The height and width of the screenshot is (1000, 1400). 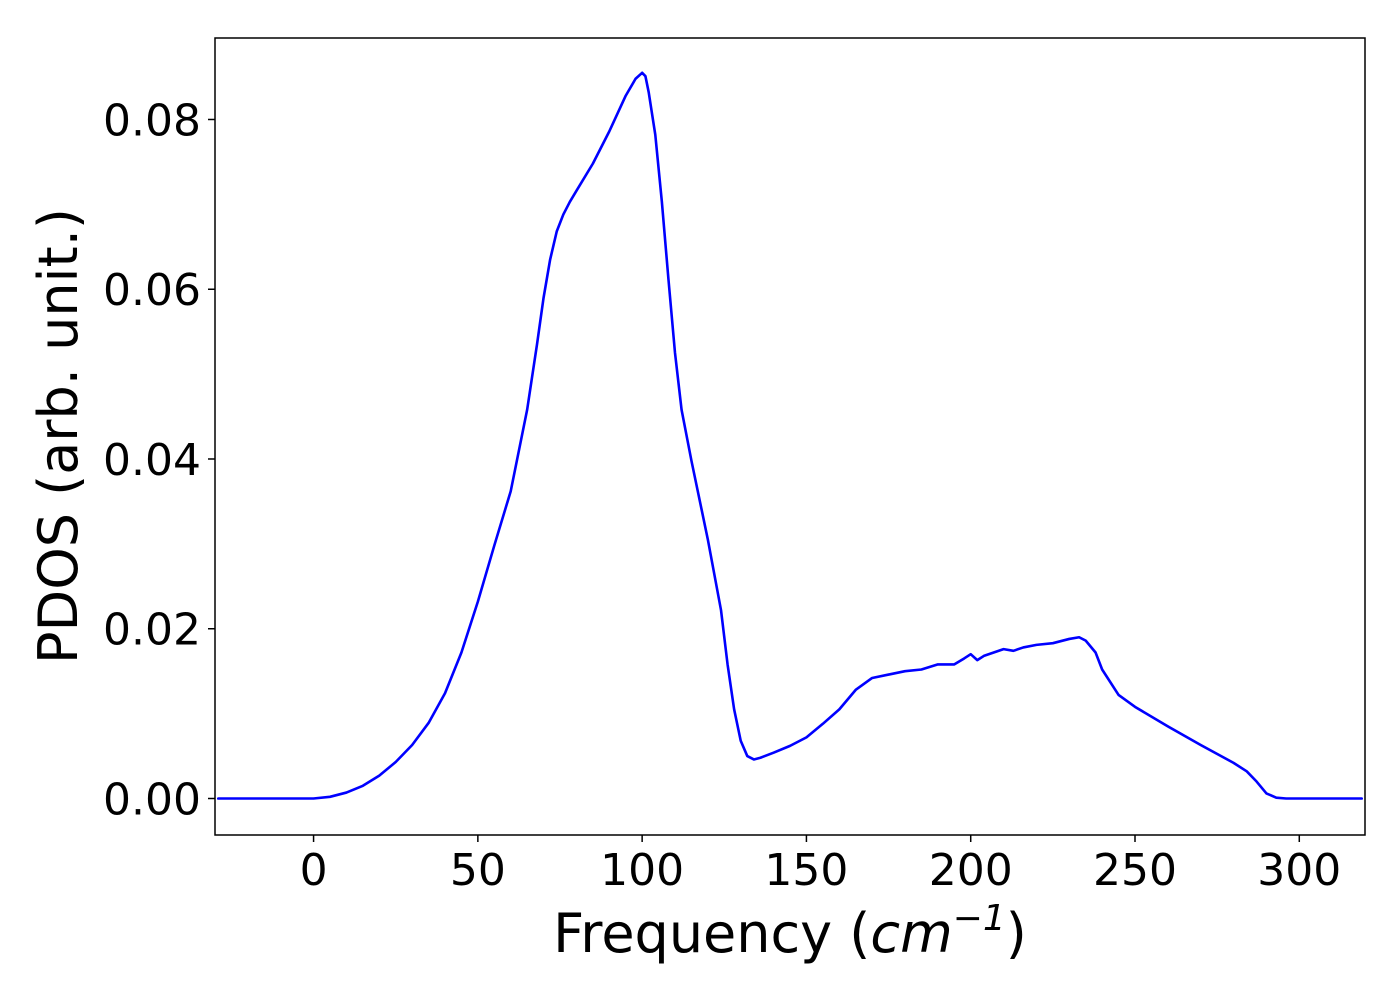 What do you see at coordinates (152, 630) in the screenshot?
I see `y-tick-label: 0.02` at bounding box center [152, 630].